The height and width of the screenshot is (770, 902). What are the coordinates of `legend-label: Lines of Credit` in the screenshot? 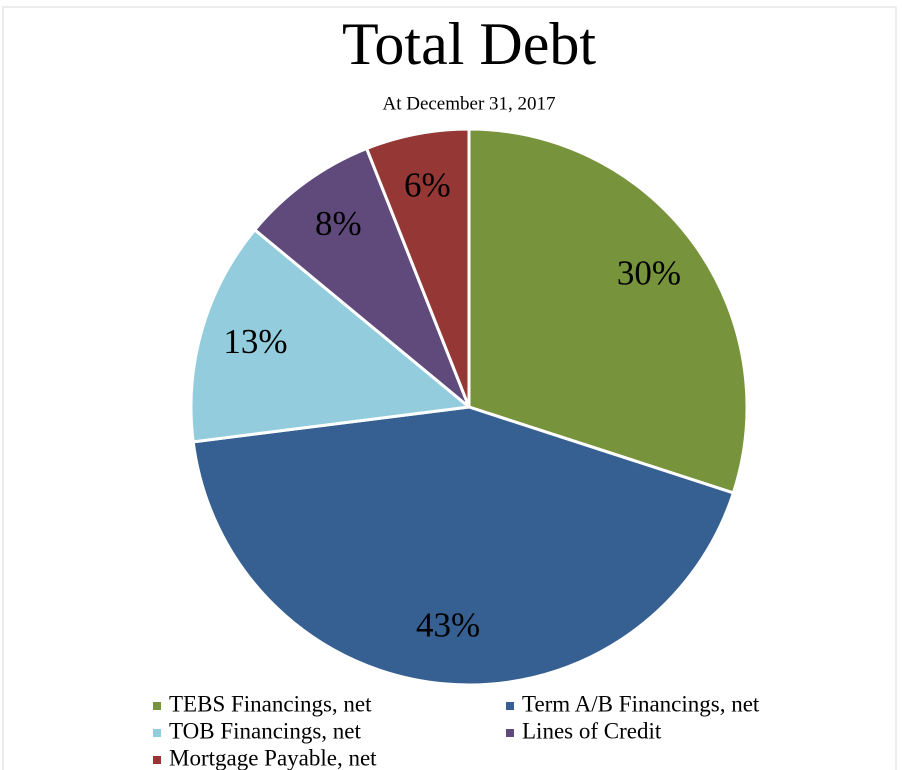 It's located at (592, 730).